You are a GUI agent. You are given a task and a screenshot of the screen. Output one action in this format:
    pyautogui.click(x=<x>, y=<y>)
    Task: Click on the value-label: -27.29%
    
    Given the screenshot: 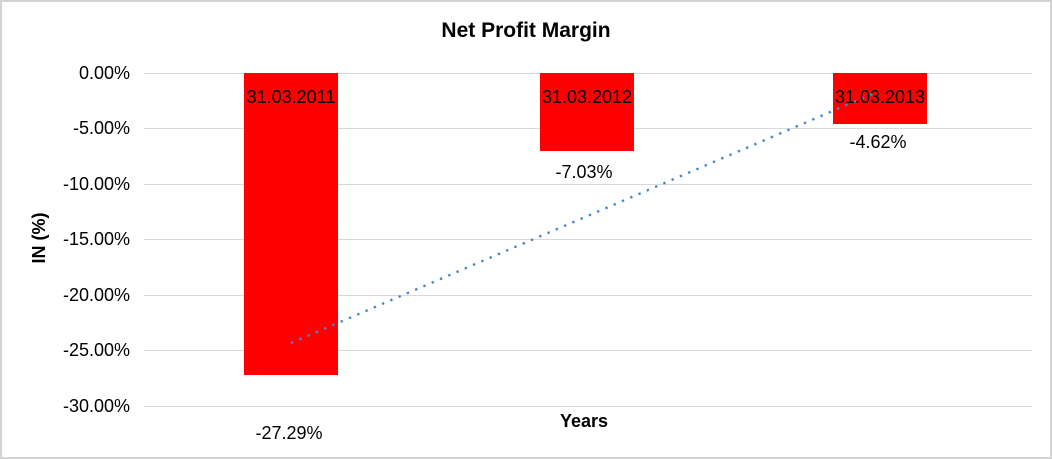 What is the action you would take?
    pyautogui.click(x=289, y=433)
    